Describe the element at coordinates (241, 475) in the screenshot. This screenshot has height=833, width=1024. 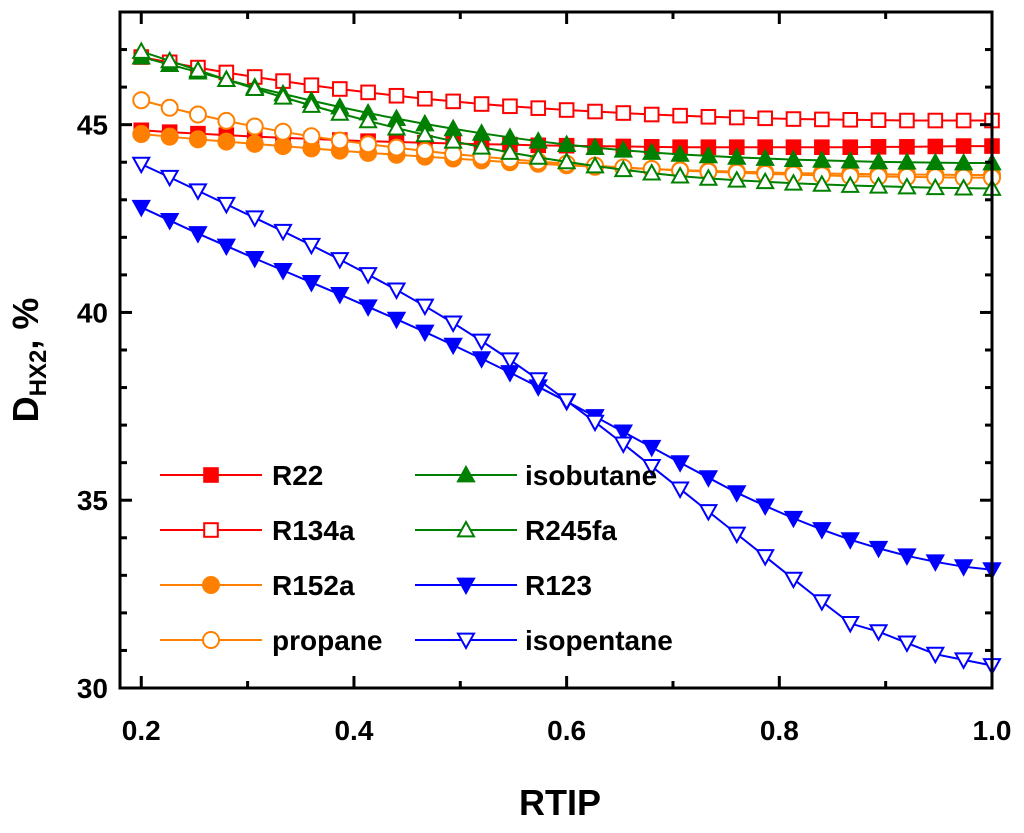
I see `legend-item-r22: R22` at that location.